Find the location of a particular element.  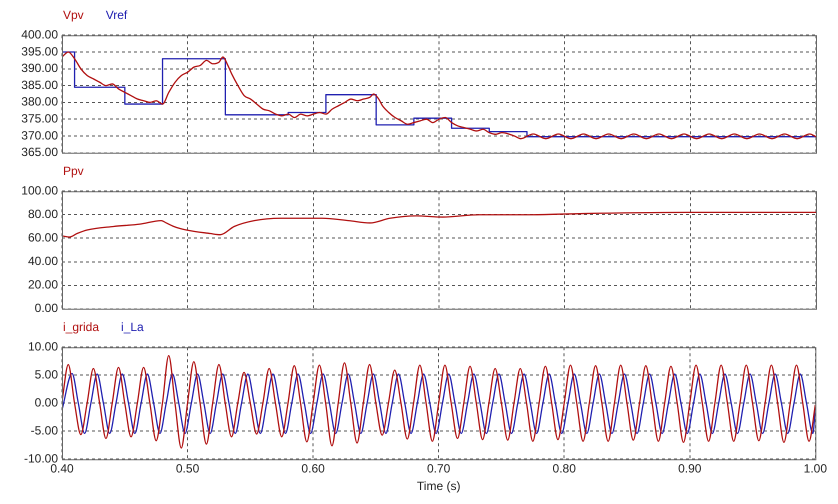

text: i_La is located at coordinates (132, 328).